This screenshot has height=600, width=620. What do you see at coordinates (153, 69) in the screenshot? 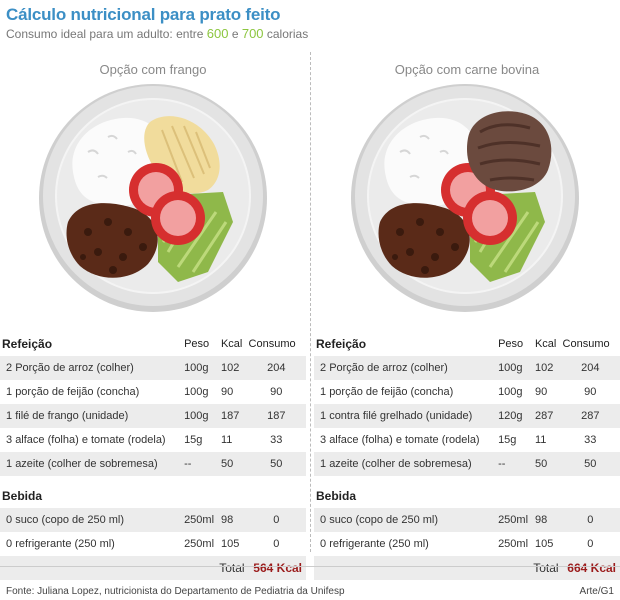
I see `option-title: Opção com frango` at bounding box center [153, 69].